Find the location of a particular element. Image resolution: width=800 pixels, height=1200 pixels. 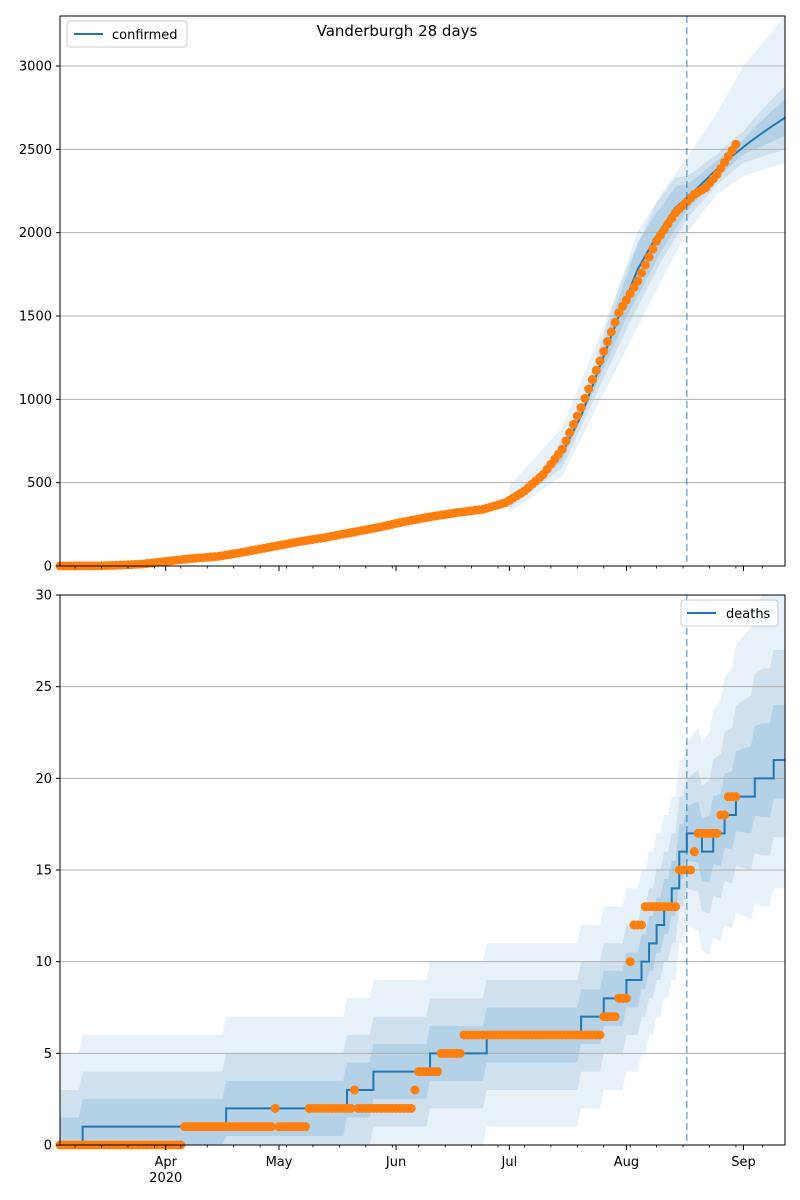

y-tick-label: 10 is located at coordinates (43, 962).